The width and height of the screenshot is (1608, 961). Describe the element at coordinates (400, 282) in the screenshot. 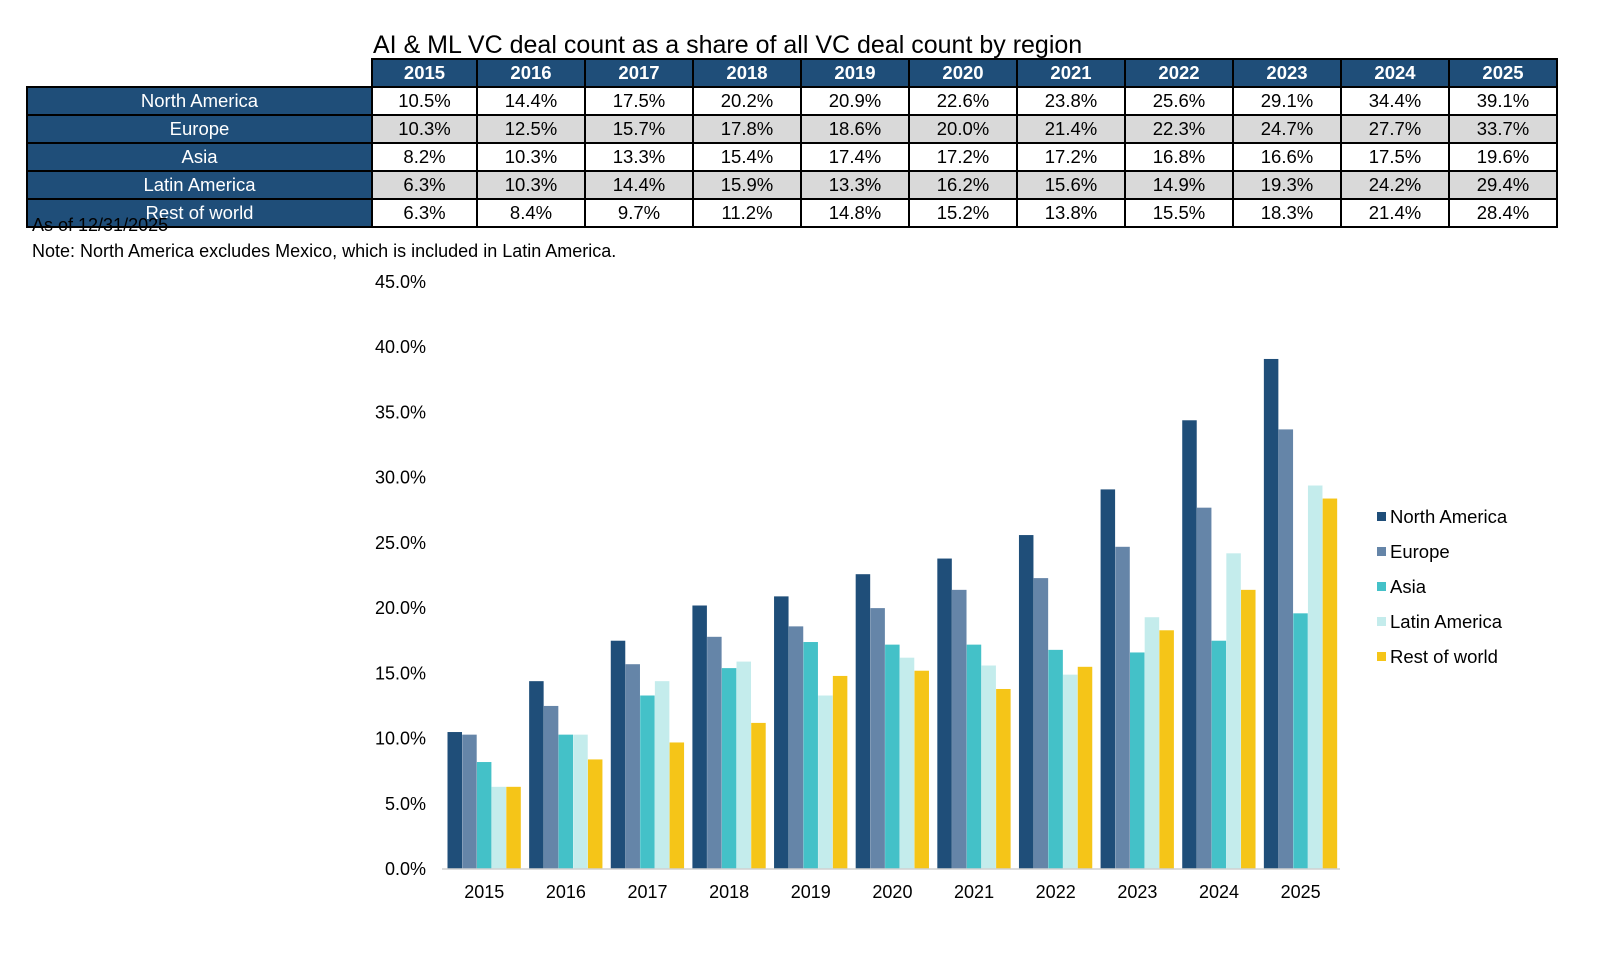

I see `y-tick-label: 45.0%` at that location.